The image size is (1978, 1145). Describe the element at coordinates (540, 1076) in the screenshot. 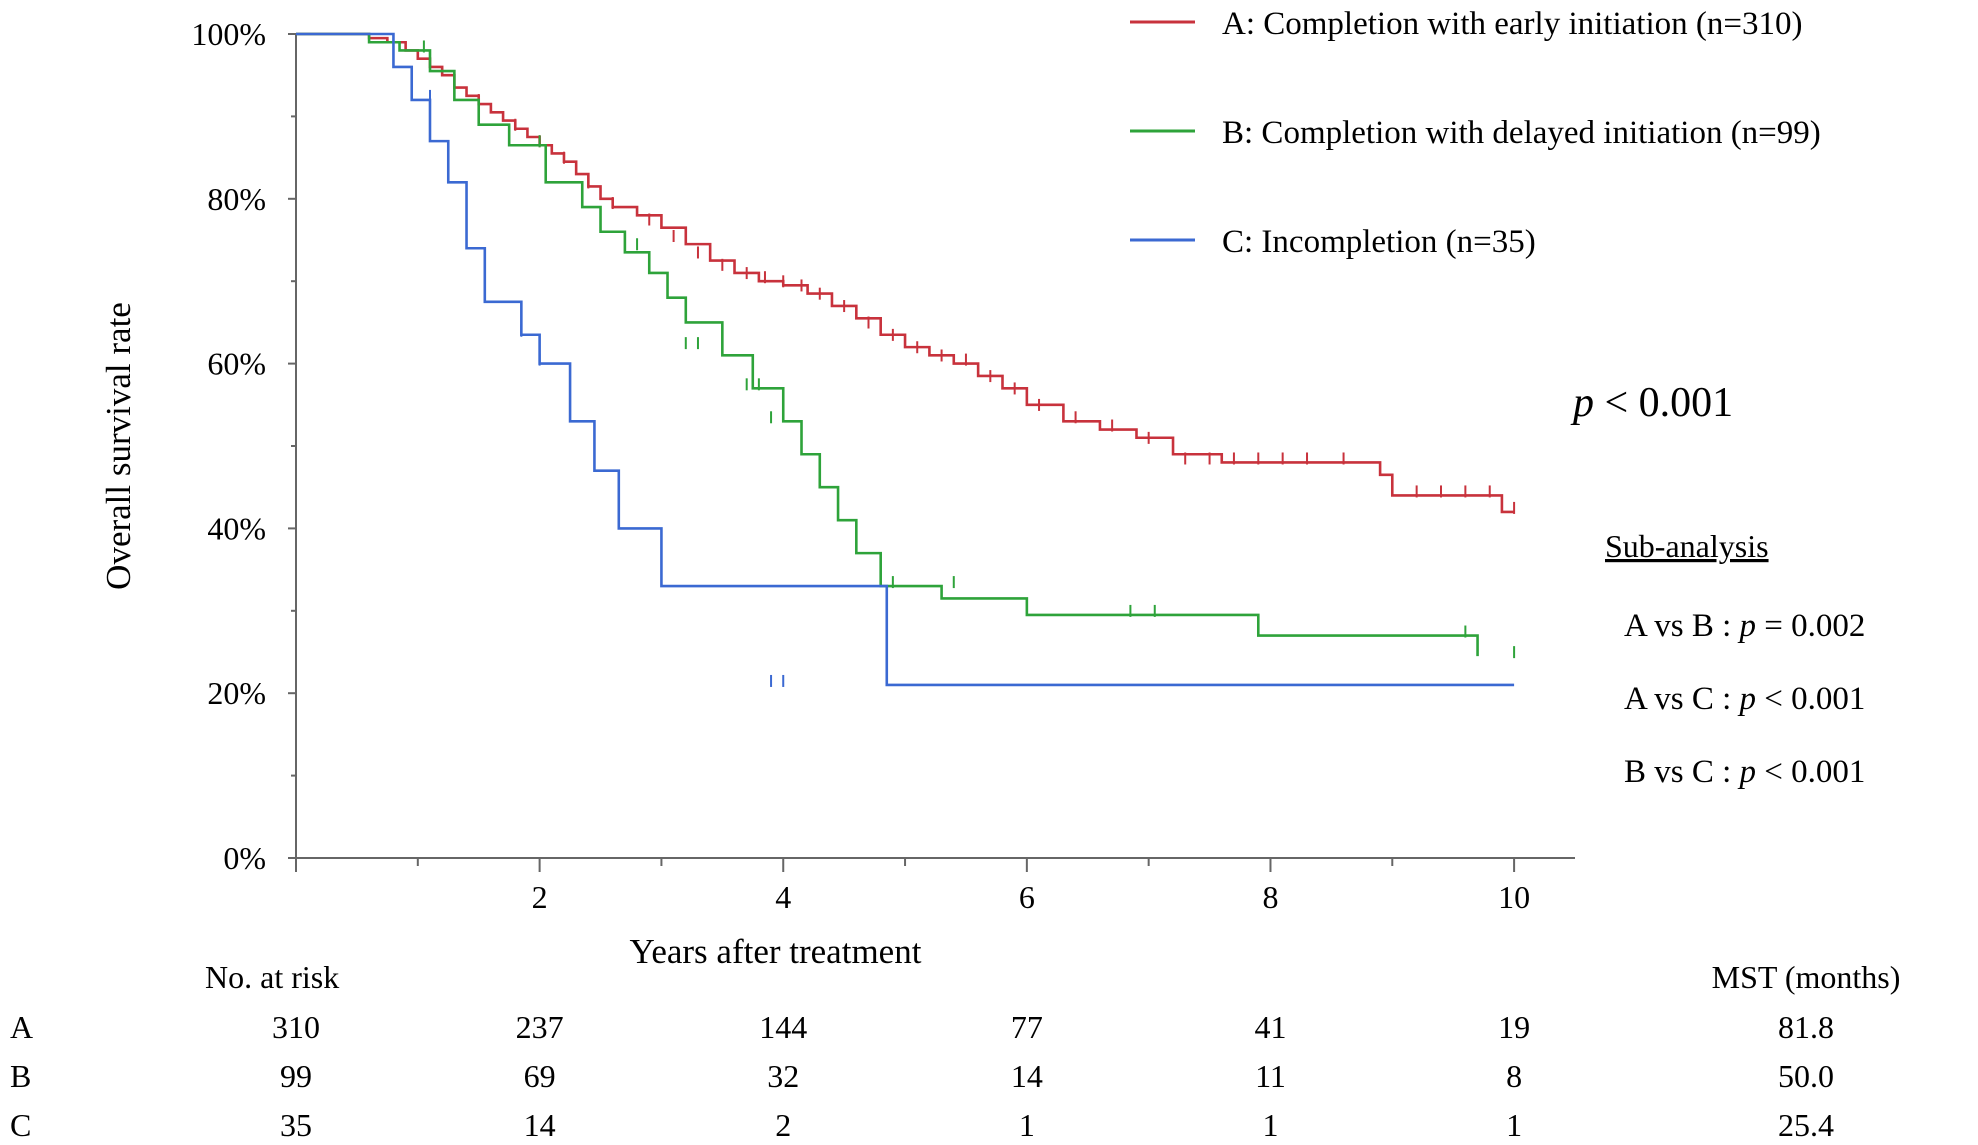

I see `risk-count: 69` at that location.